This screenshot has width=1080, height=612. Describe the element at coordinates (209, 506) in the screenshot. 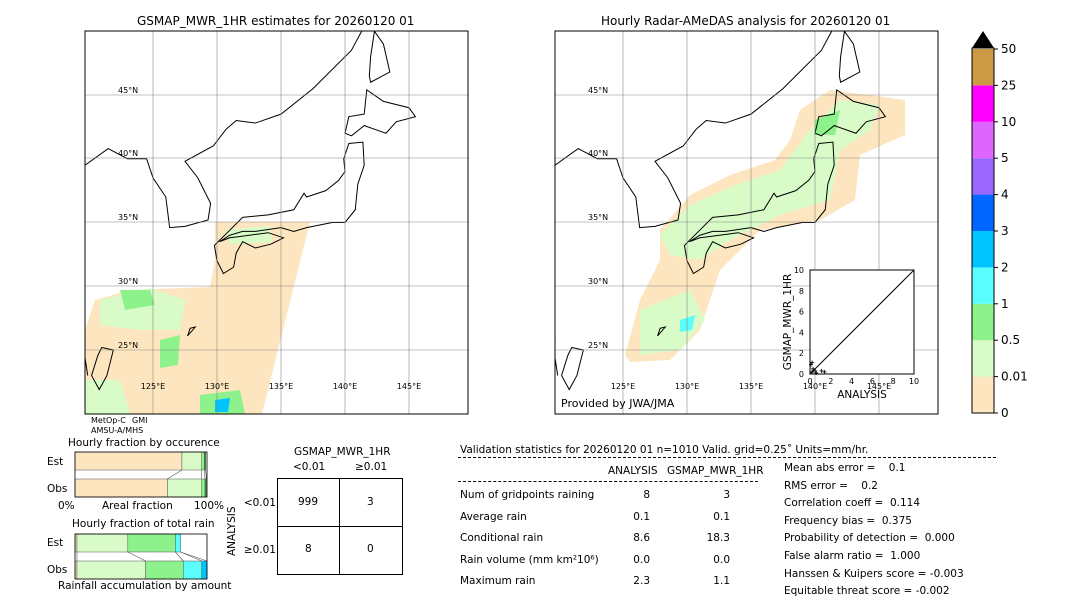

I see `occ-xtick-100: 100%` at that location.